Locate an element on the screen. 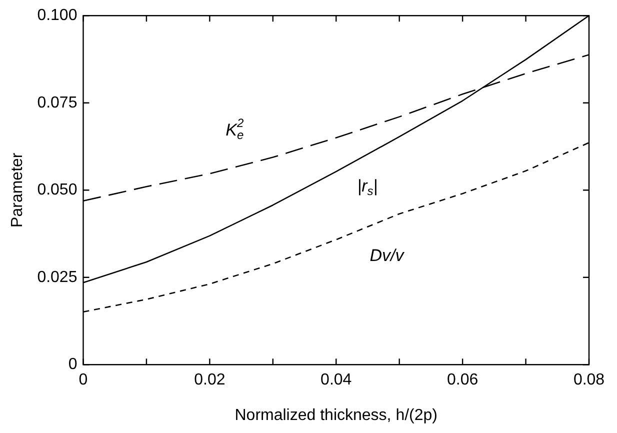 This screenshot has height=433, width=617. y-tick-label: 0.075 is located at coordinates (57, 103).